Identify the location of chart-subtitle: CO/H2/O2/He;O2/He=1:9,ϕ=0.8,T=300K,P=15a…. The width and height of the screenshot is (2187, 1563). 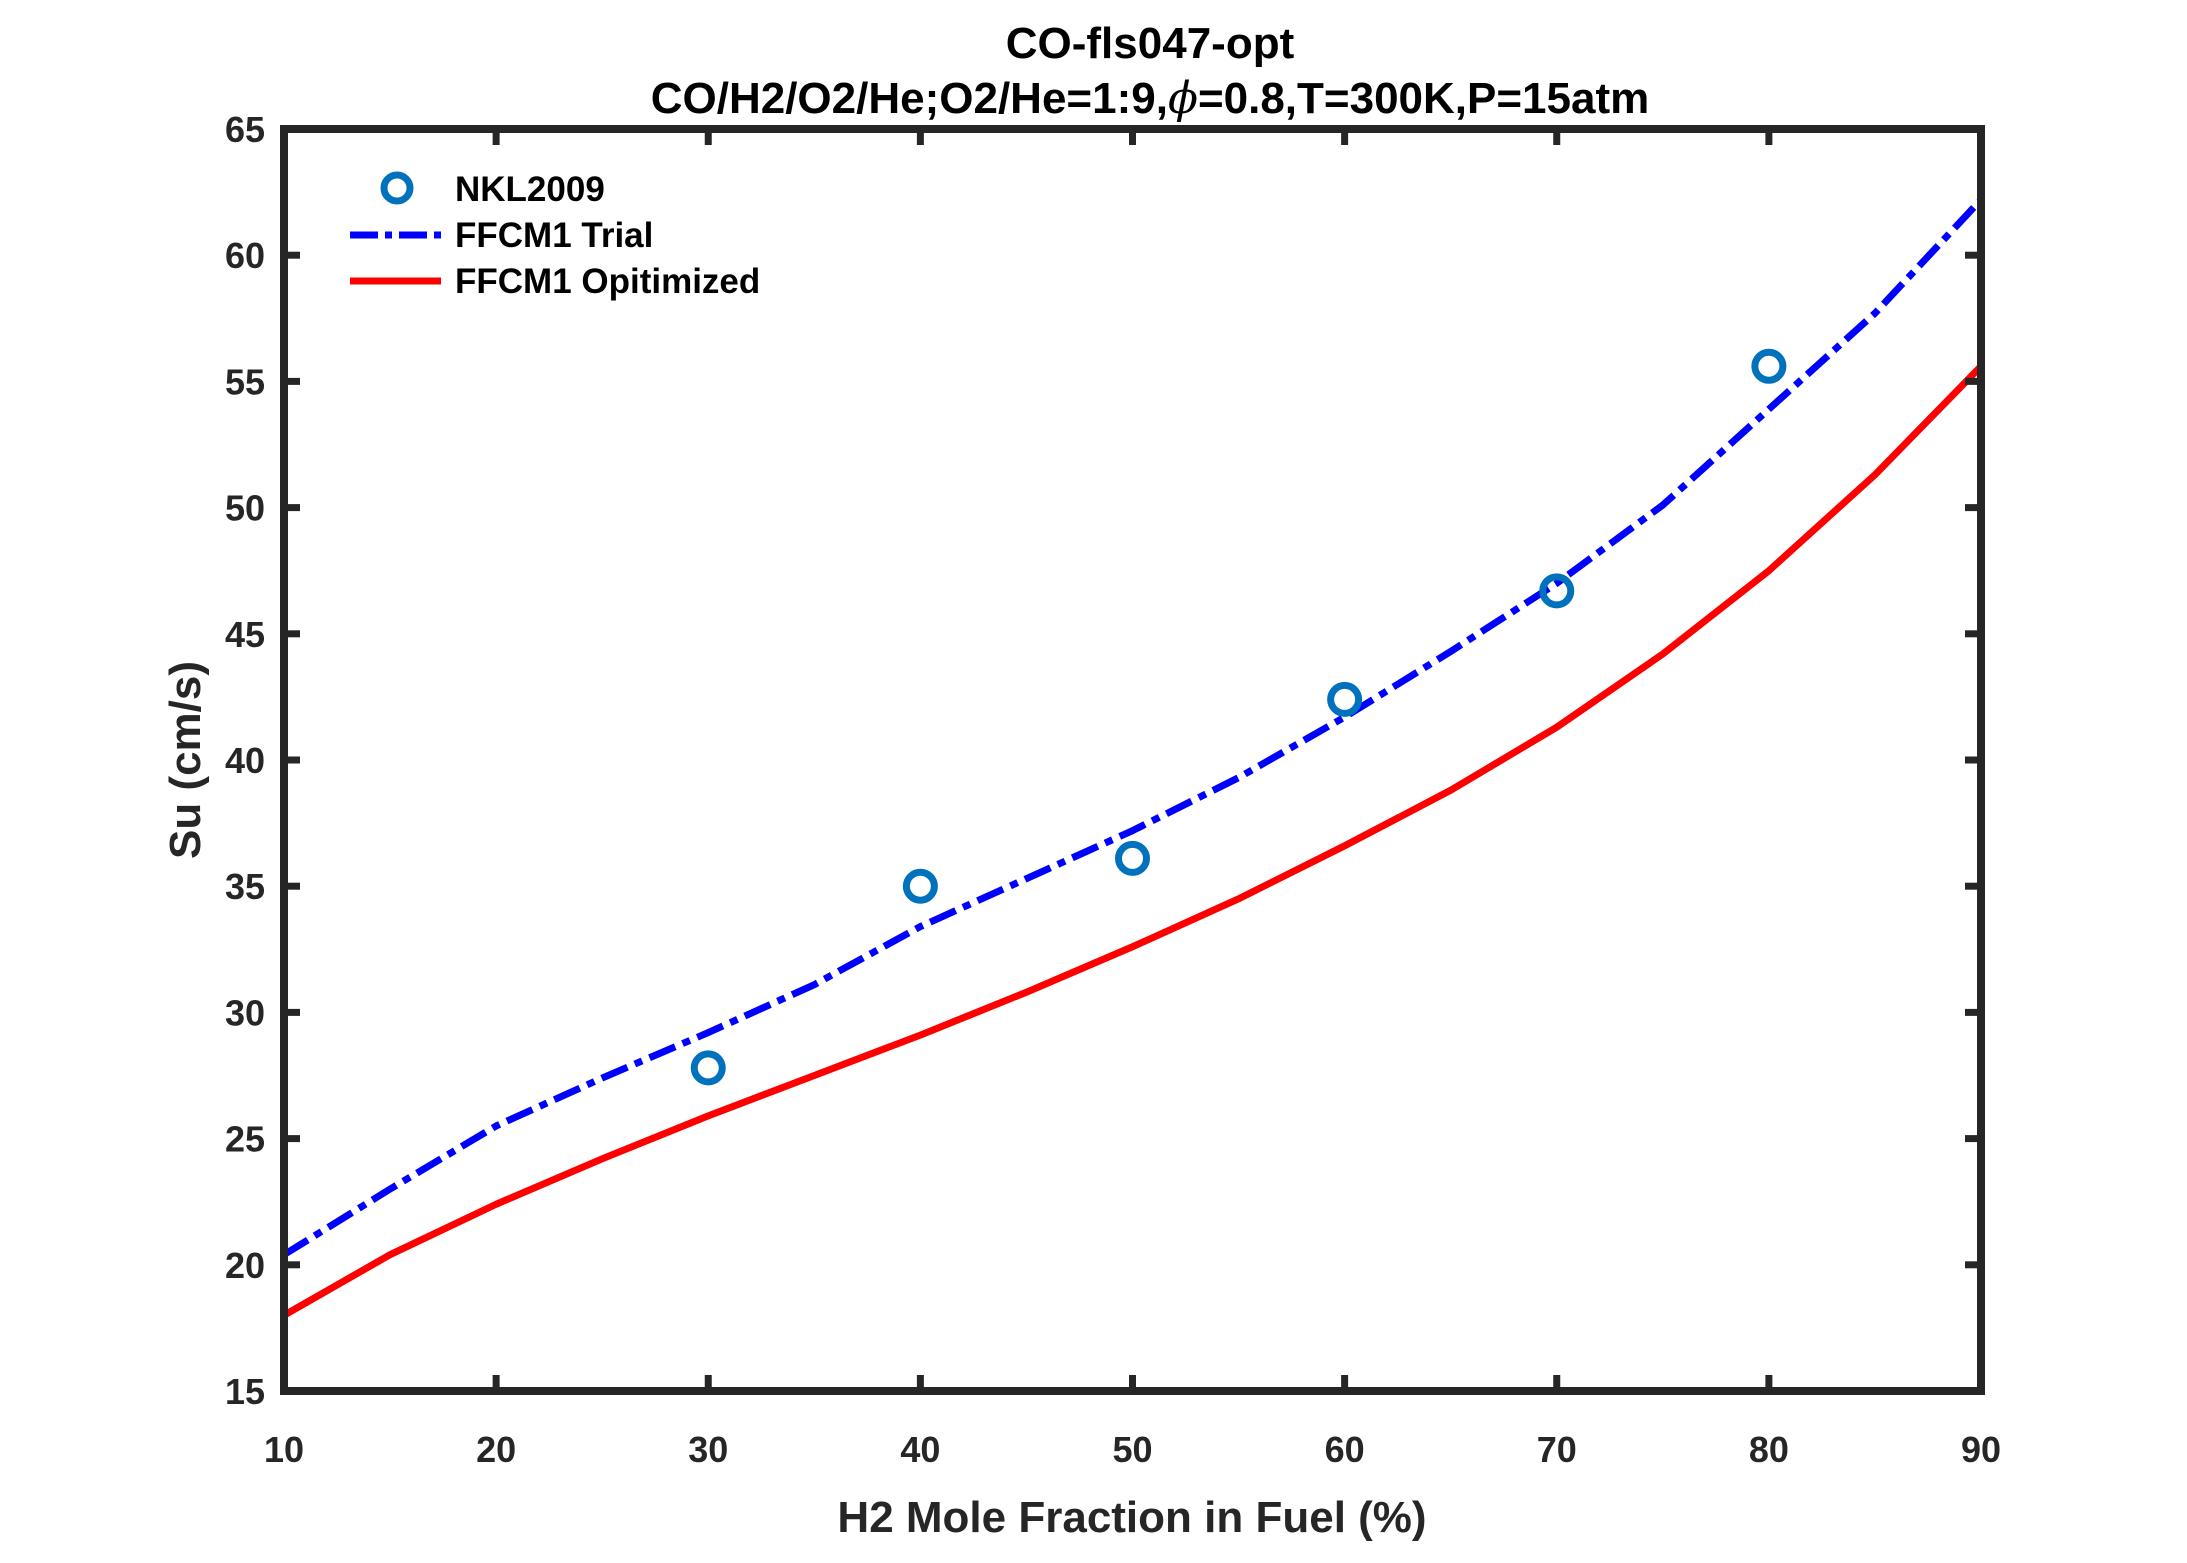
(1150, 98).